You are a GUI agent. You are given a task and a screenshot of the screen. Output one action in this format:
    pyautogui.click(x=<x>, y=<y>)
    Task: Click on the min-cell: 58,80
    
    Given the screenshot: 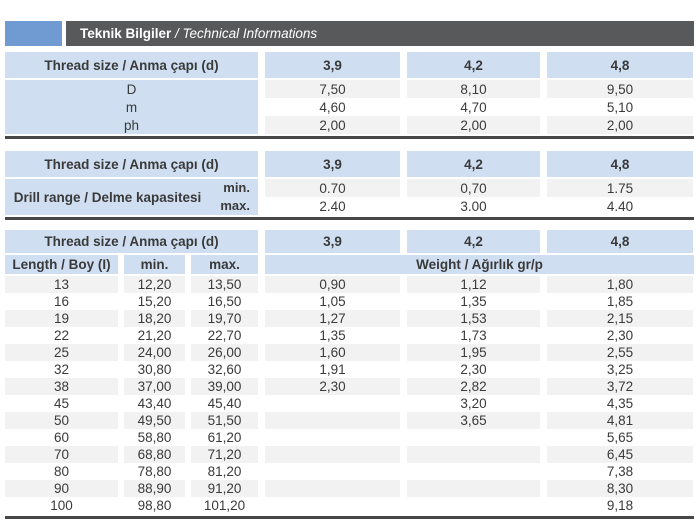 What is the action you would take?
    pyautogui.click(x=154, y=437)
    